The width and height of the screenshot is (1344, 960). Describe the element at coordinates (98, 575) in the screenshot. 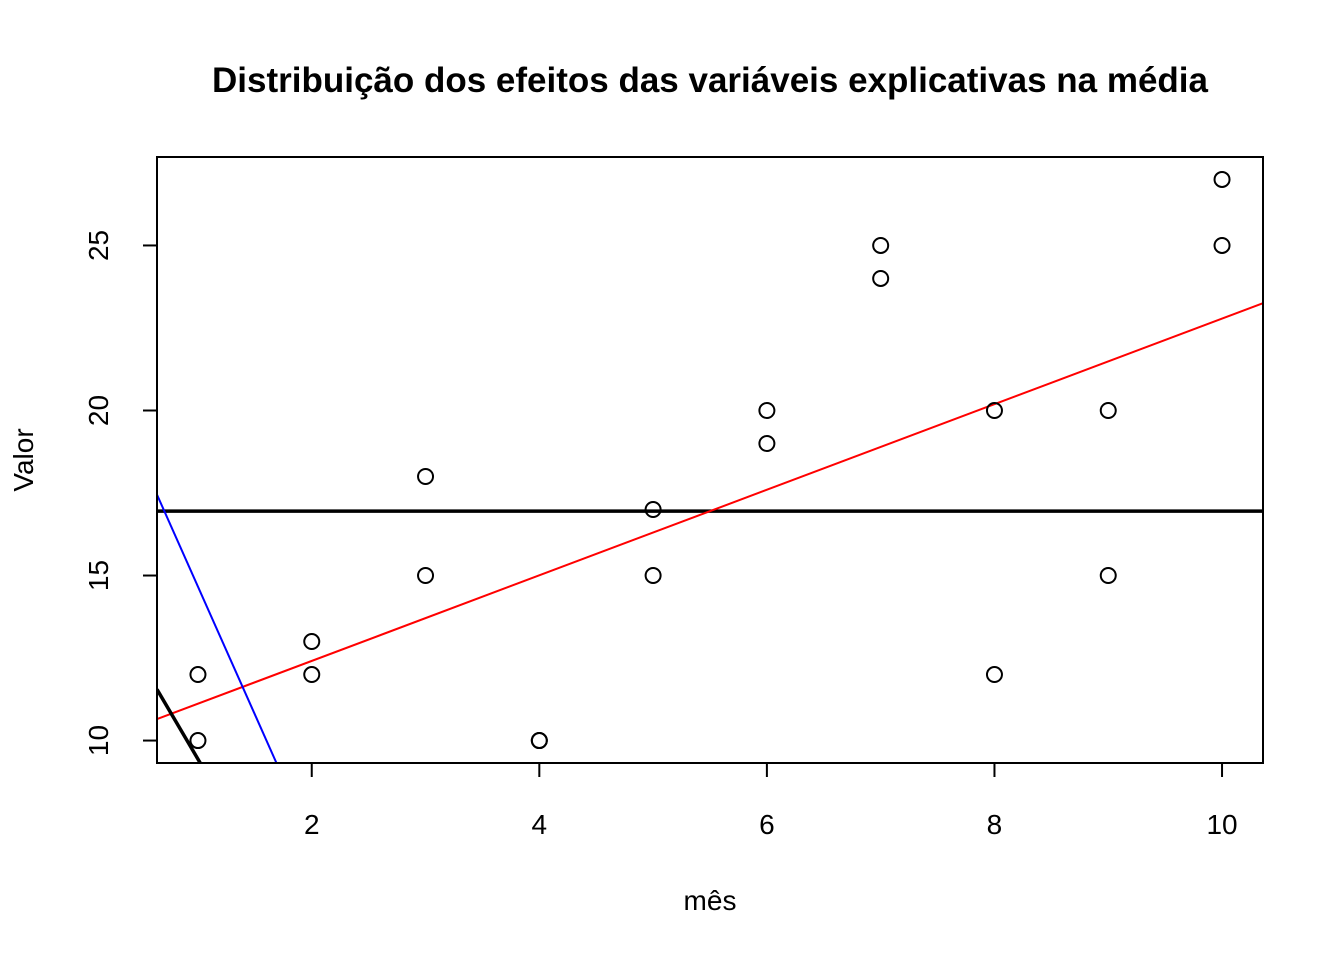

I see `y-tick-label: 15` at that location.